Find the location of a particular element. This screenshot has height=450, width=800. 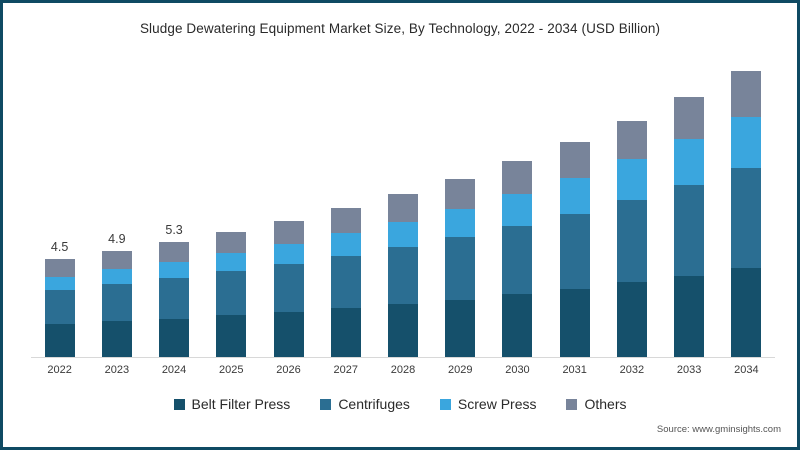

x-tick-label: 2028 is located at coordinates (403, 370).